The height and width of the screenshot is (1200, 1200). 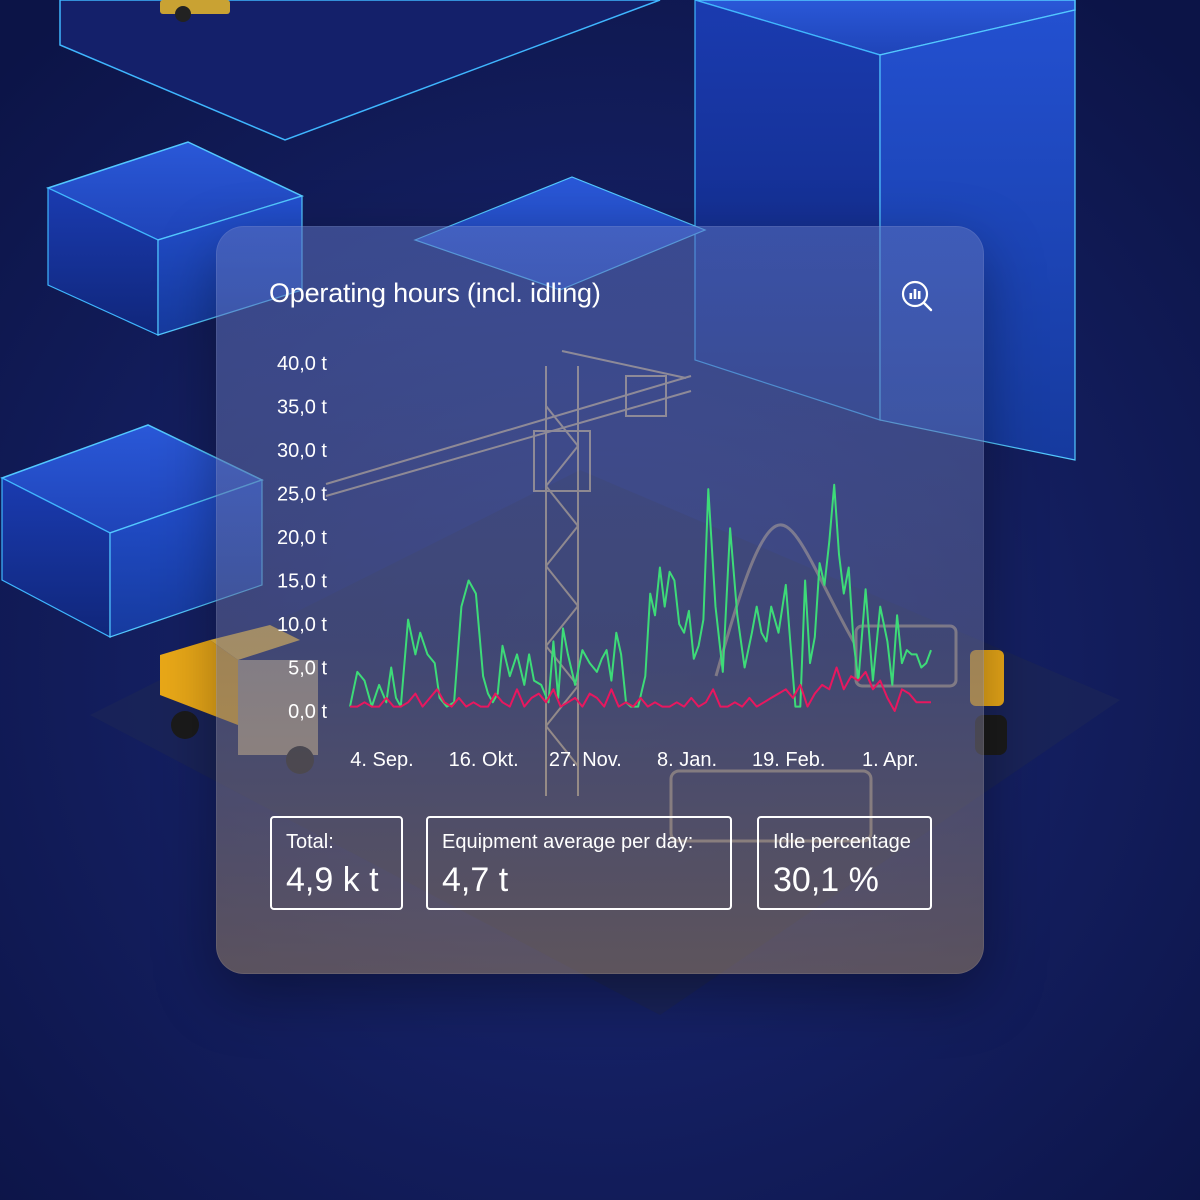 What do you see at coordinates (842, 842) in the screenshot?
I see `idle-label: Idle percentage` at bounding box center [842, 842].